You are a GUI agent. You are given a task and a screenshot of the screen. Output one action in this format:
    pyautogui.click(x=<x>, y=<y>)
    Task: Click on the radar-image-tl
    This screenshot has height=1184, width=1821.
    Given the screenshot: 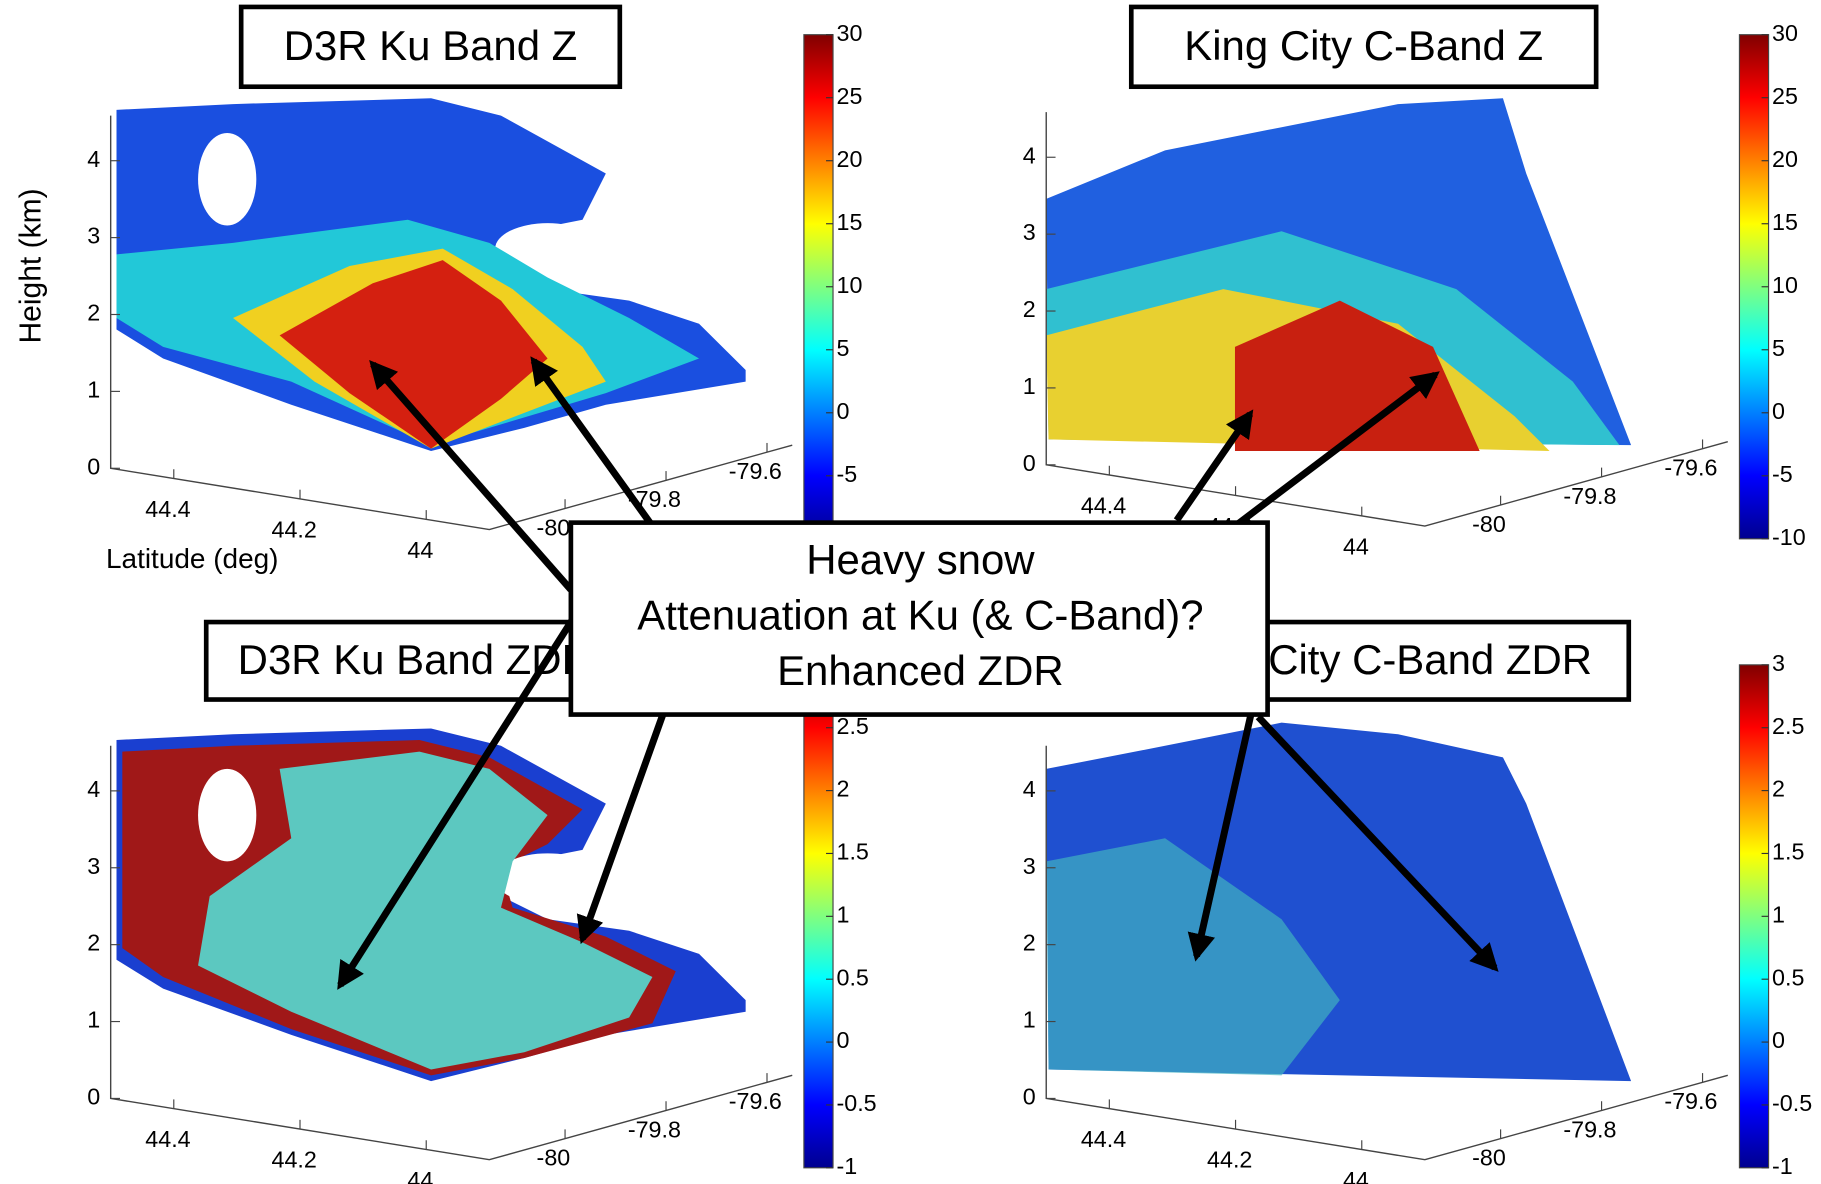 What is the action you would take?
    pyautogui.click(x=431, y=274)
    